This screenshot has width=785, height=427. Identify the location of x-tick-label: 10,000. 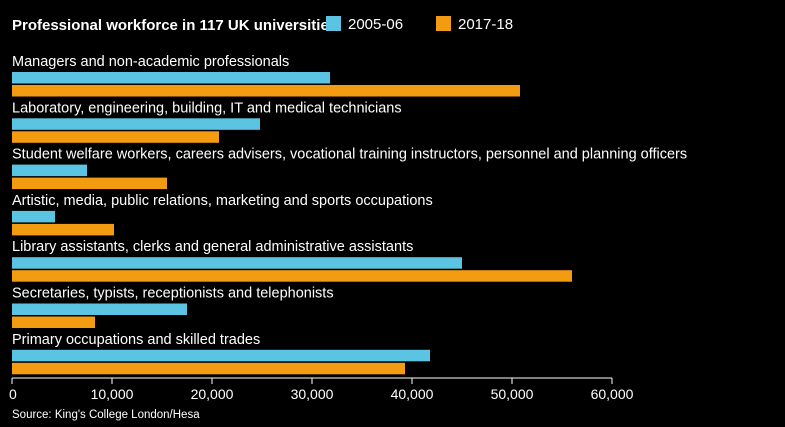
(112, 394).